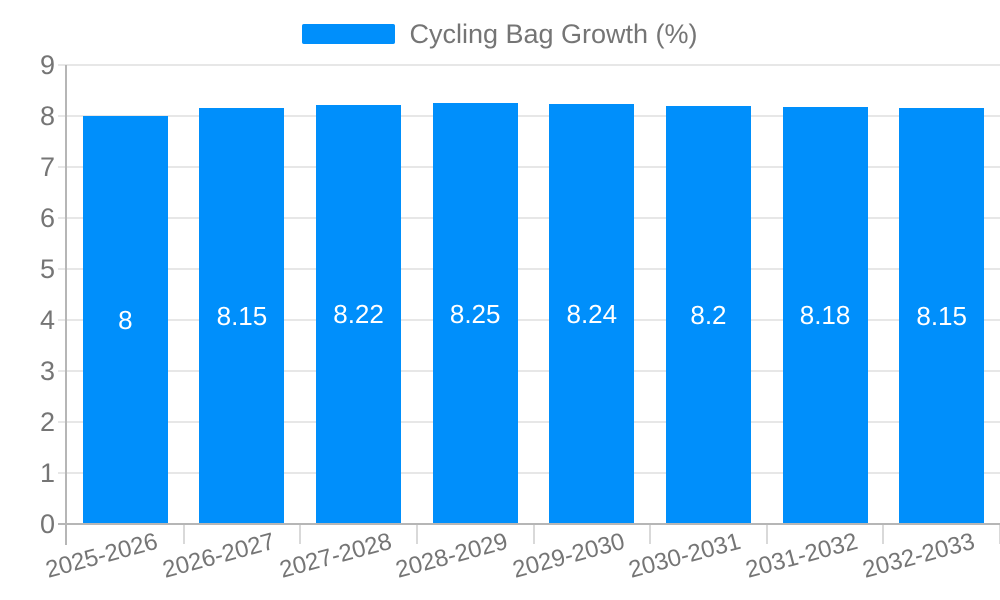  I want to click on y-tick-label: 0, so click(47, 524).